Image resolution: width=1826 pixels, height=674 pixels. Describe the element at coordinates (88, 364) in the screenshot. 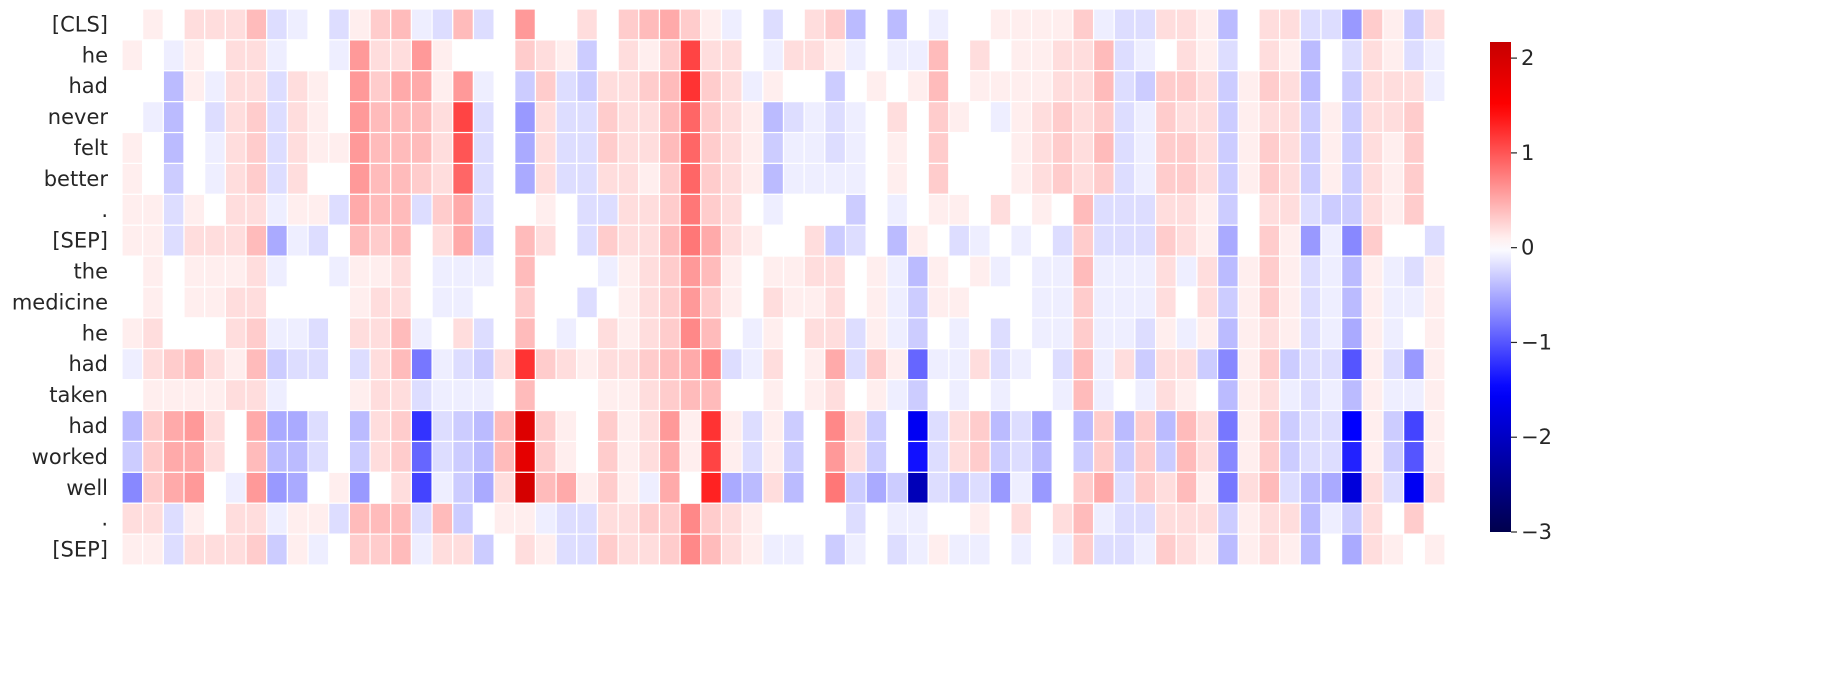

I see `row-label: had` at that location.